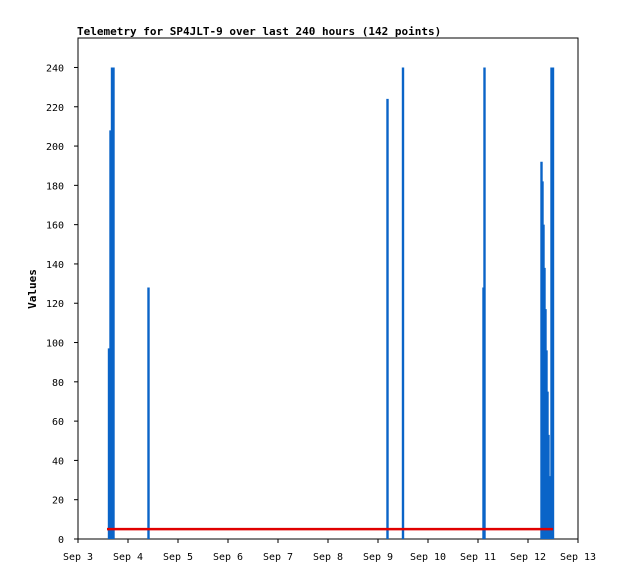 Image resolution: width=618 pixels, height=579 pixels. I want to click on x-tick-label: Sep 10, so click(428, 557).